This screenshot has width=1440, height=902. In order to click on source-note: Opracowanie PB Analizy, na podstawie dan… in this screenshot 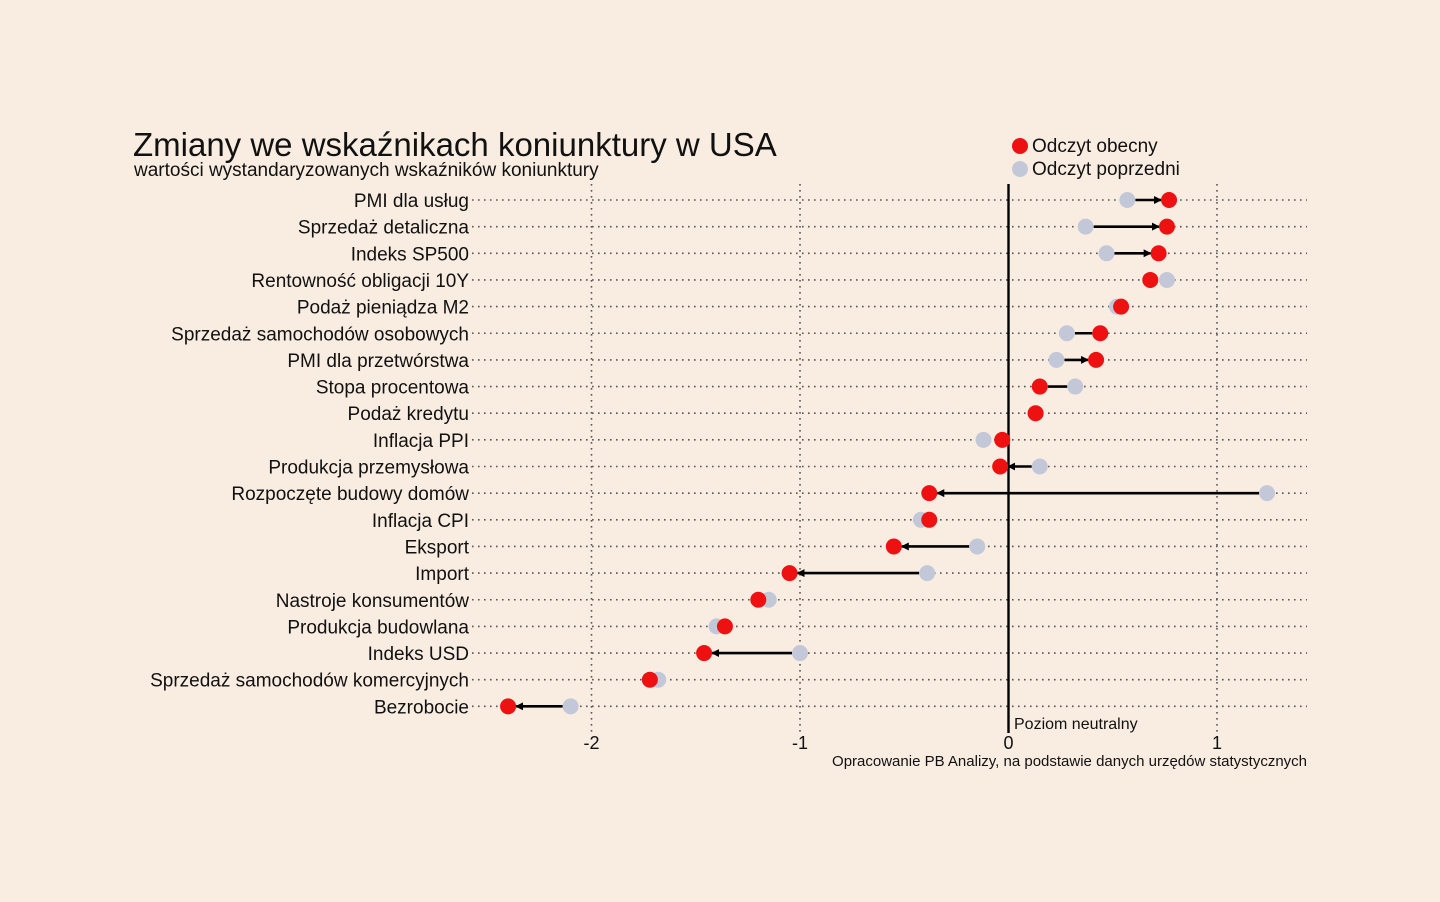, I will do `click(1069, 761)`.